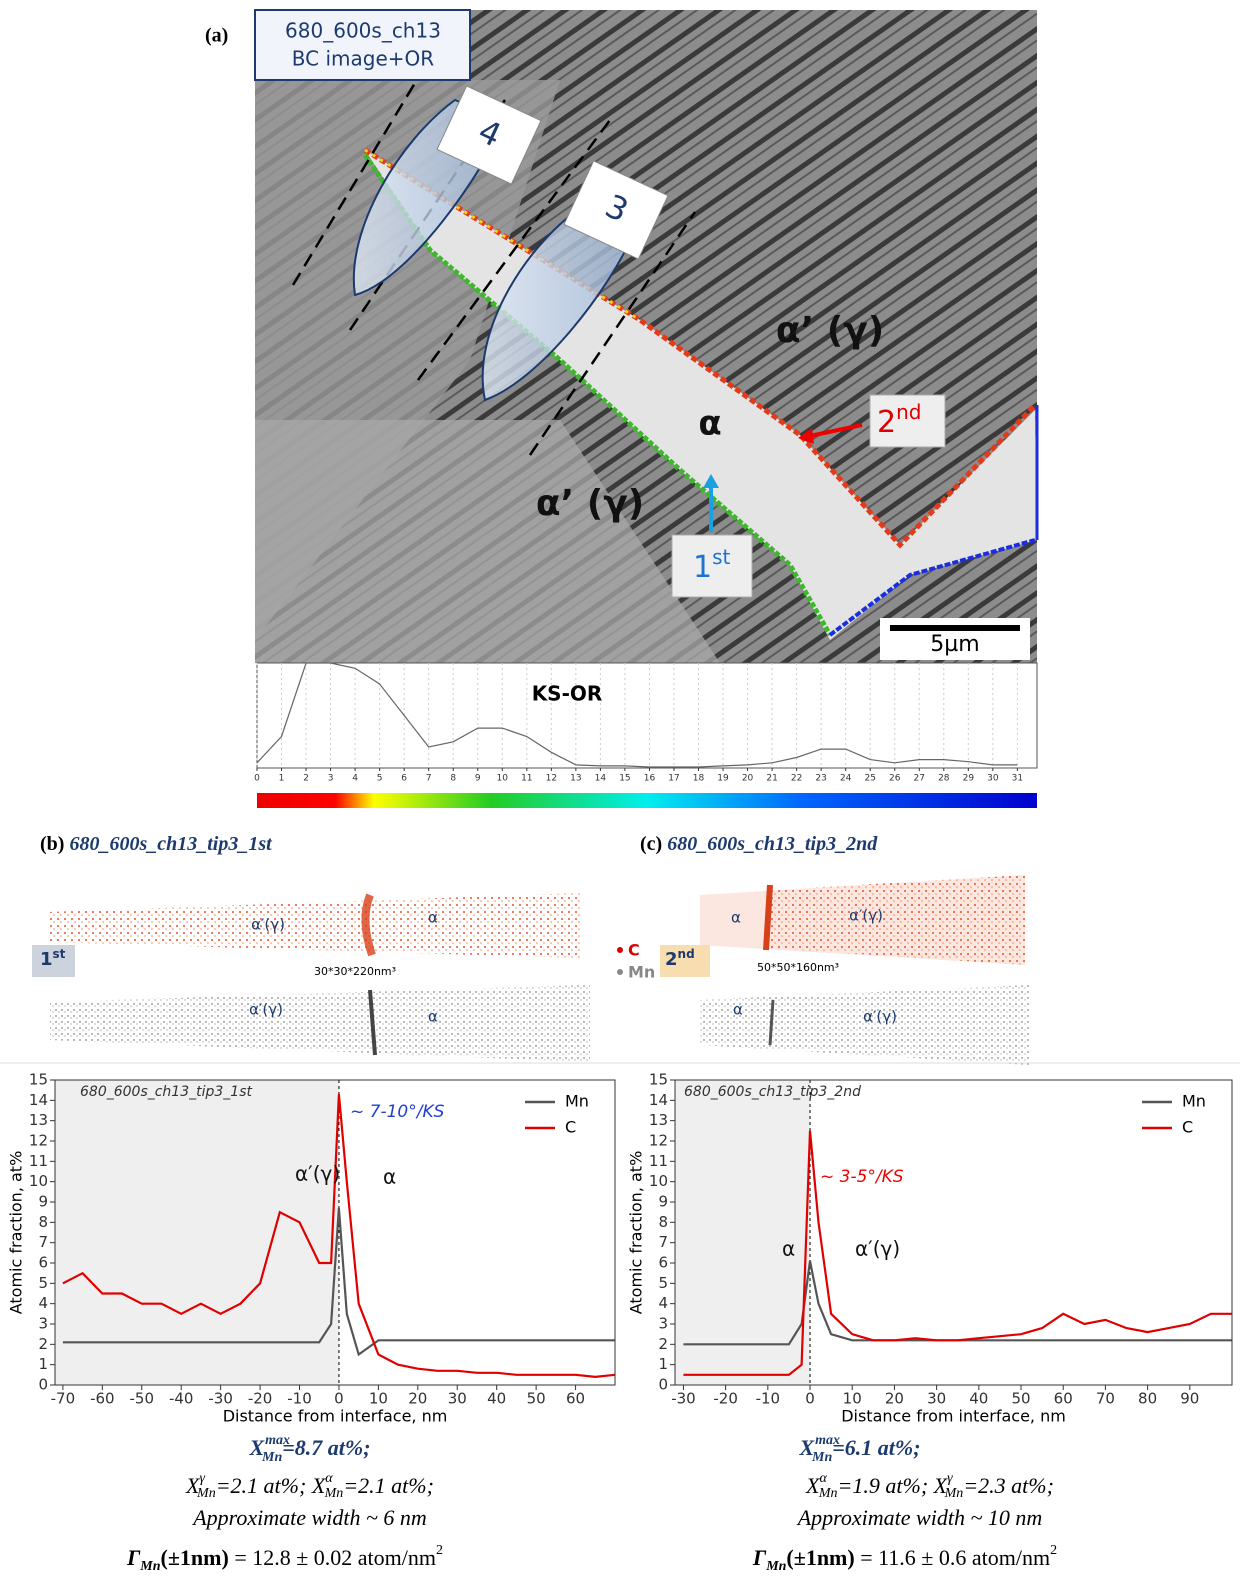  What do you see at coordinates (624, 779) in the screenshot?
I see `x-tick-label: 15` at bounding box center [624, 779].